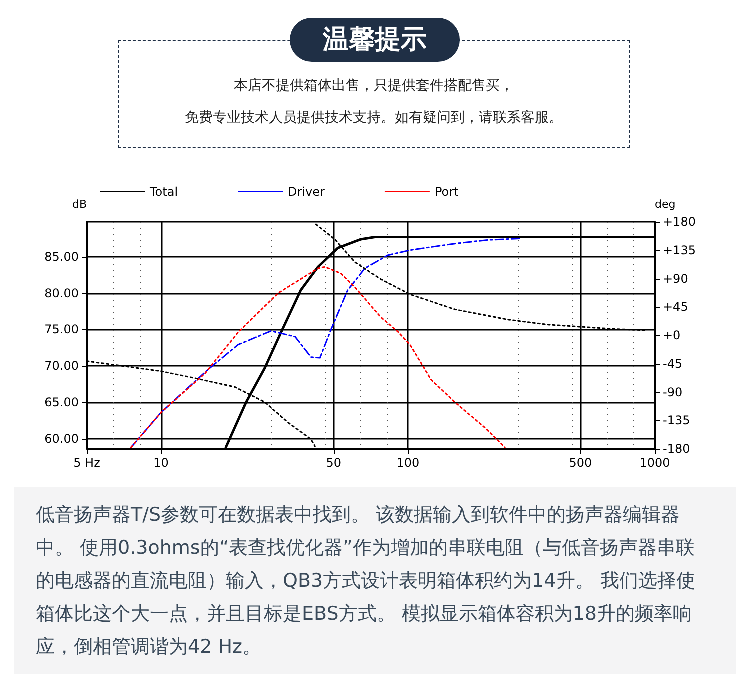  Describe the element at coordinates (87, 463) in the screenshot. I see `x-tick-label: 5 Hz` at that location.